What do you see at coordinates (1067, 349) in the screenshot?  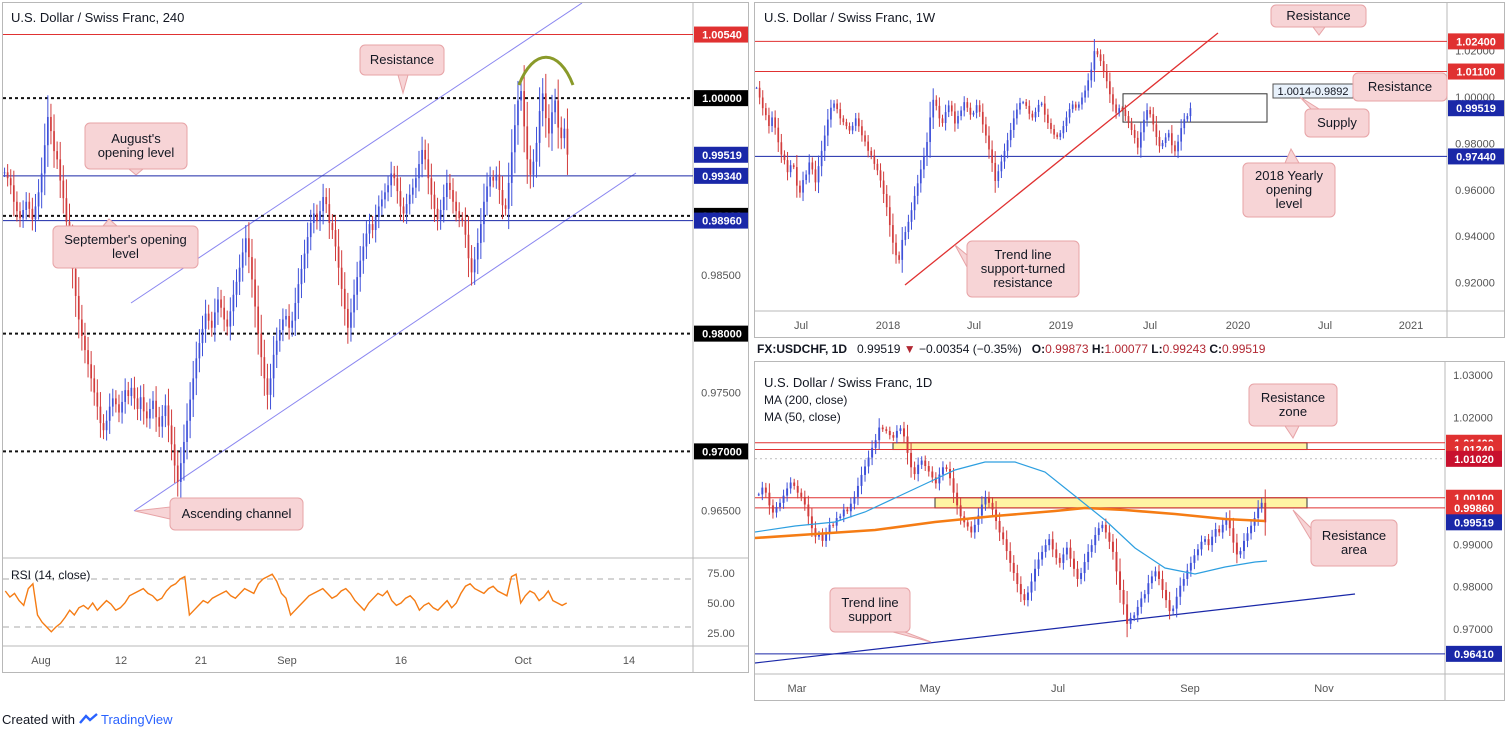 I see `open-value: 0.99873` at bounding box center [1067, 349].